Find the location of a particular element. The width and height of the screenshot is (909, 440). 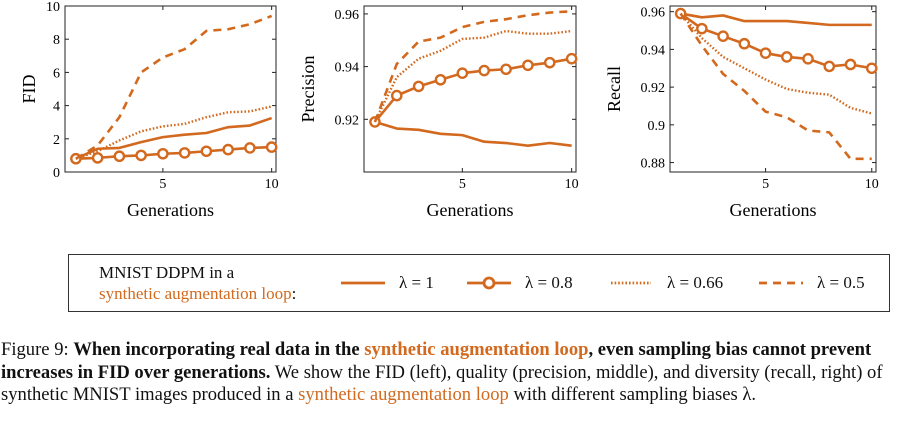

y-tick-label: 0.88 is located at coordinates (653, 164).